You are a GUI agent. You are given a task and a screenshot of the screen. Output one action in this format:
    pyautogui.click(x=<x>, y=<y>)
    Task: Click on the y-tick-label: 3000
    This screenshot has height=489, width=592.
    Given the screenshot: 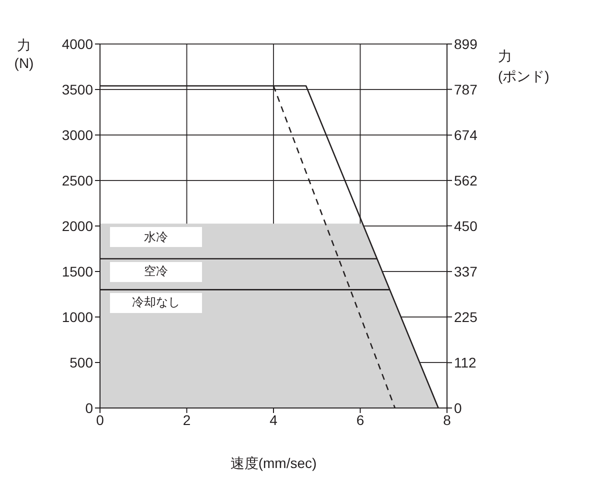 What is the action you would take?
    pyautogui.click(x=78, y=134)
    